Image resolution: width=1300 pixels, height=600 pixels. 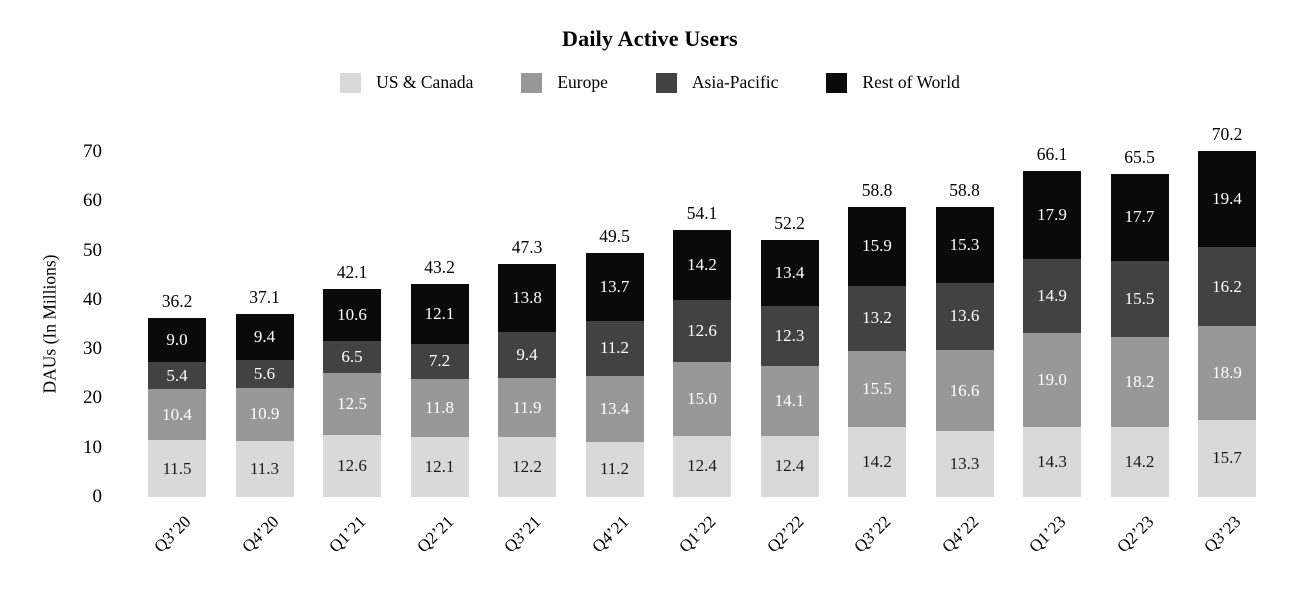 I want to click on bar-total-label: 54.1, so click(x=702, y=212).